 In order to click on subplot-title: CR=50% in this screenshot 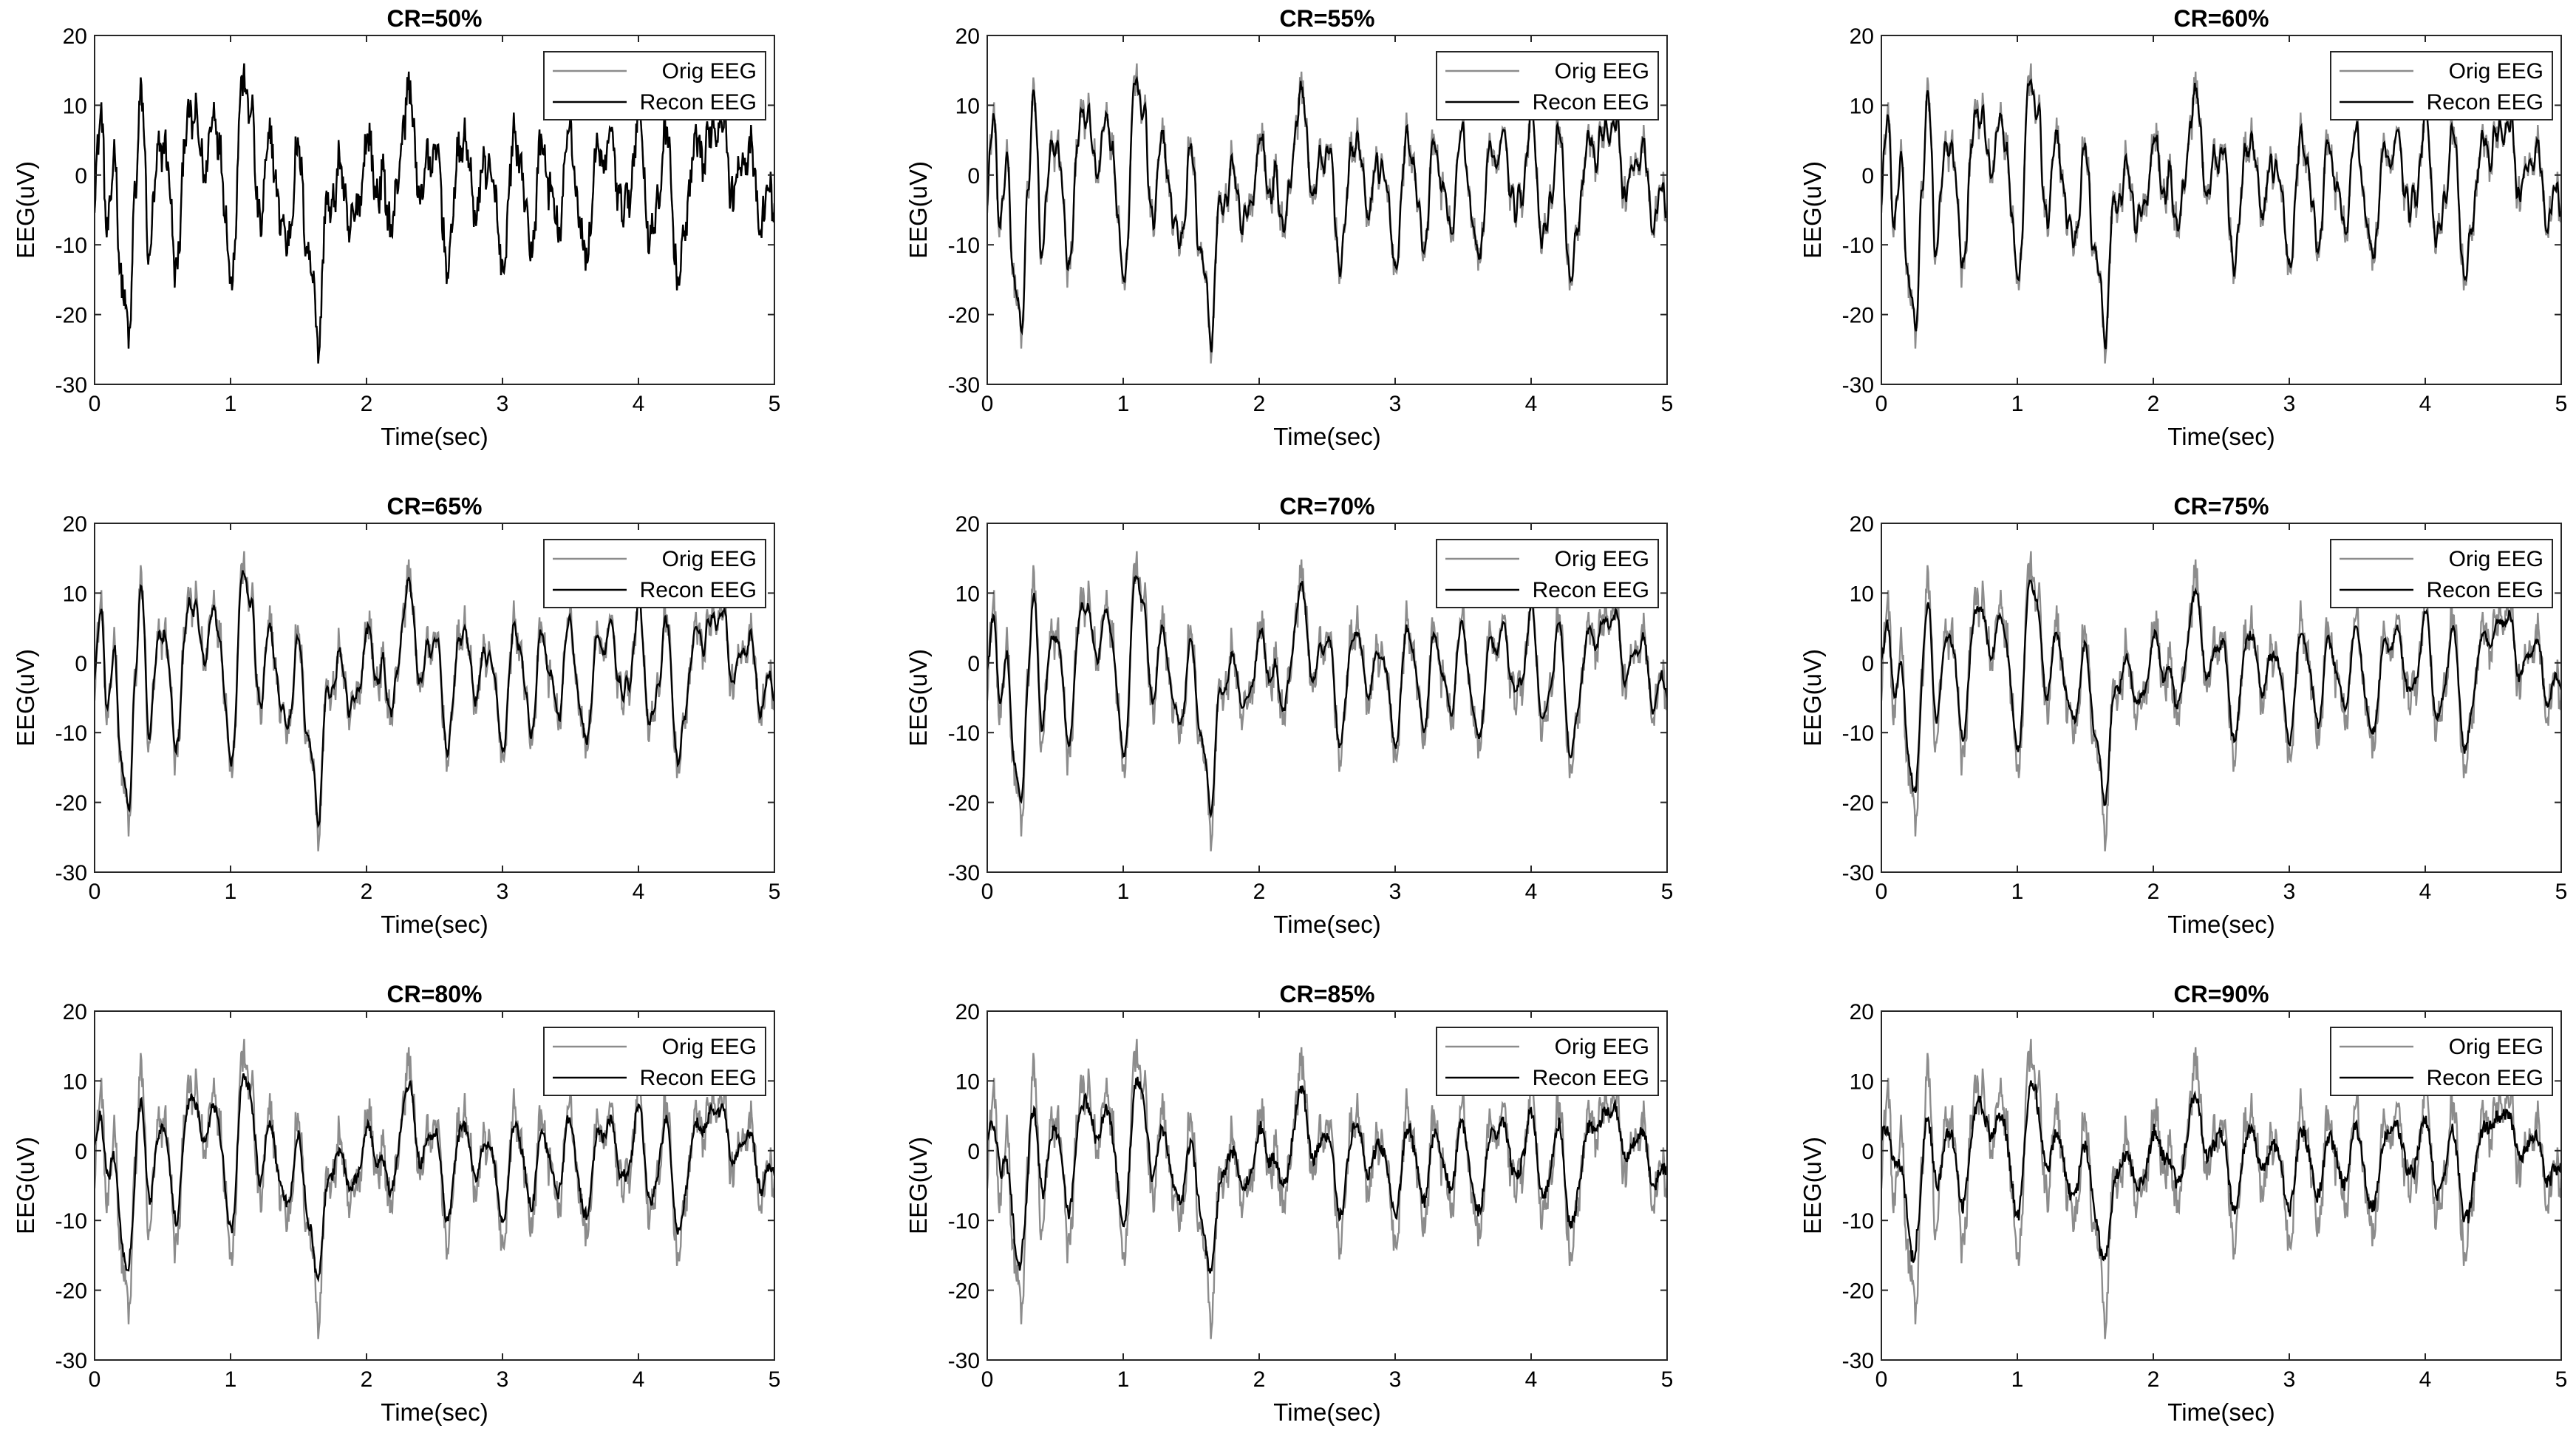, I will do `click(435, 18)`.